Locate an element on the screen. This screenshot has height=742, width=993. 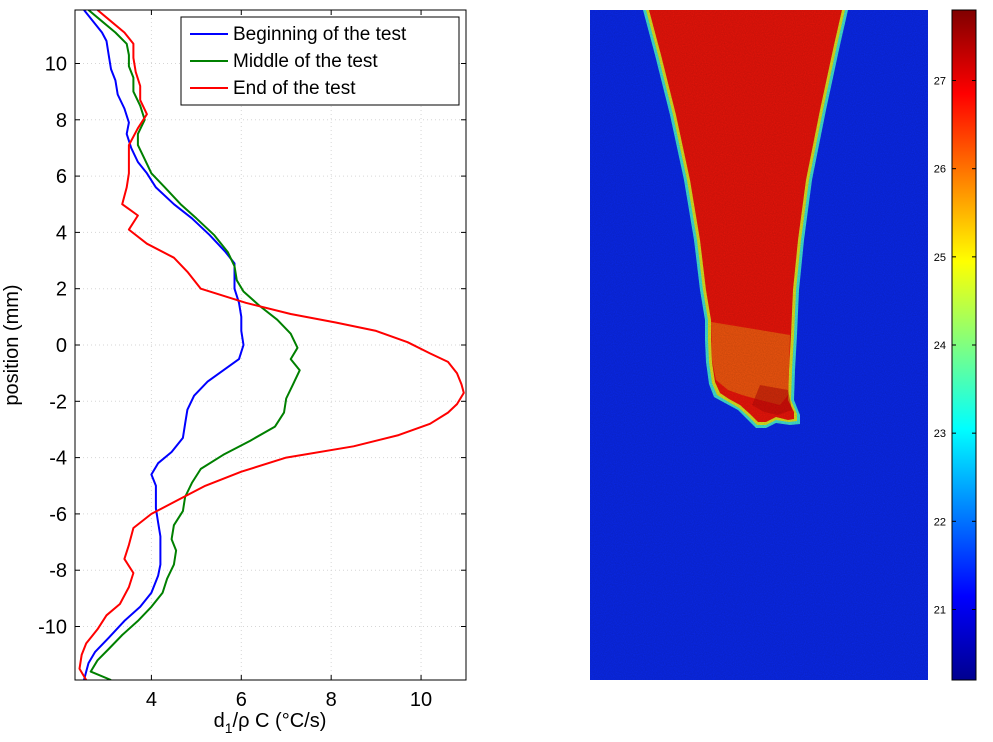
y-tick-label: 6 is located at coordinates (61, 177).